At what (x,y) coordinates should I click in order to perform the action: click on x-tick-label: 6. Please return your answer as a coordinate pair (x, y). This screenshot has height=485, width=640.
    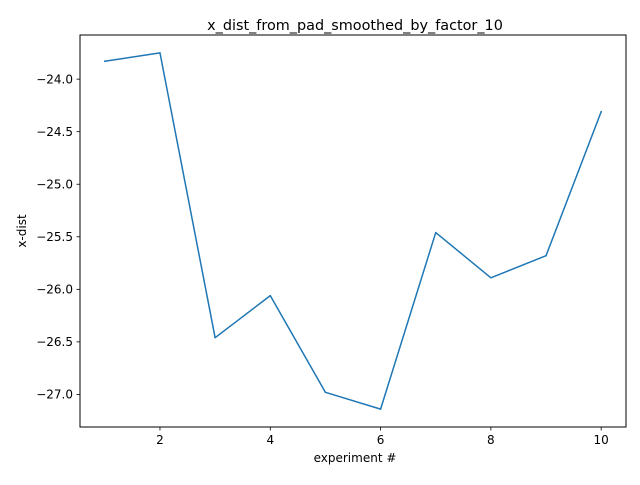
    Looking at the image, I should click on (381, 440).